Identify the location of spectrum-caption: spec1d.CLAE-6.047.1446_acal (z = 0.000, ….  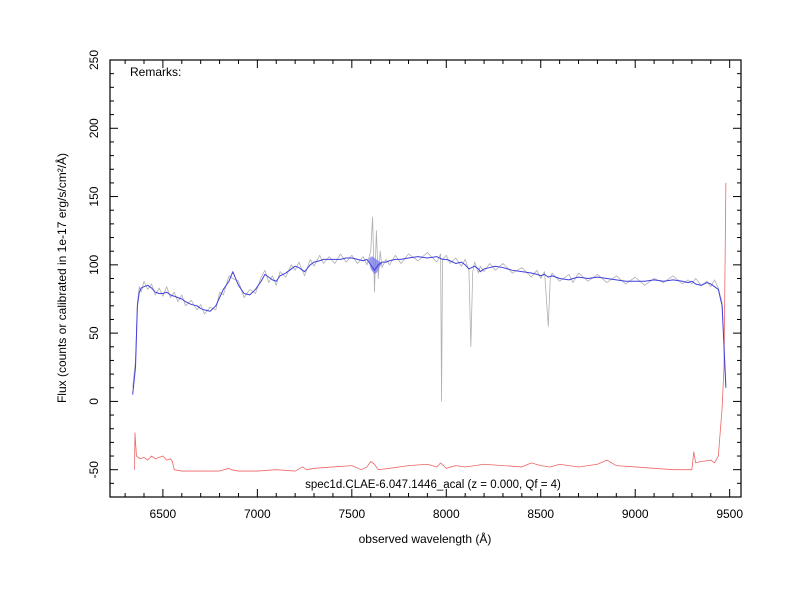
(433, 485).